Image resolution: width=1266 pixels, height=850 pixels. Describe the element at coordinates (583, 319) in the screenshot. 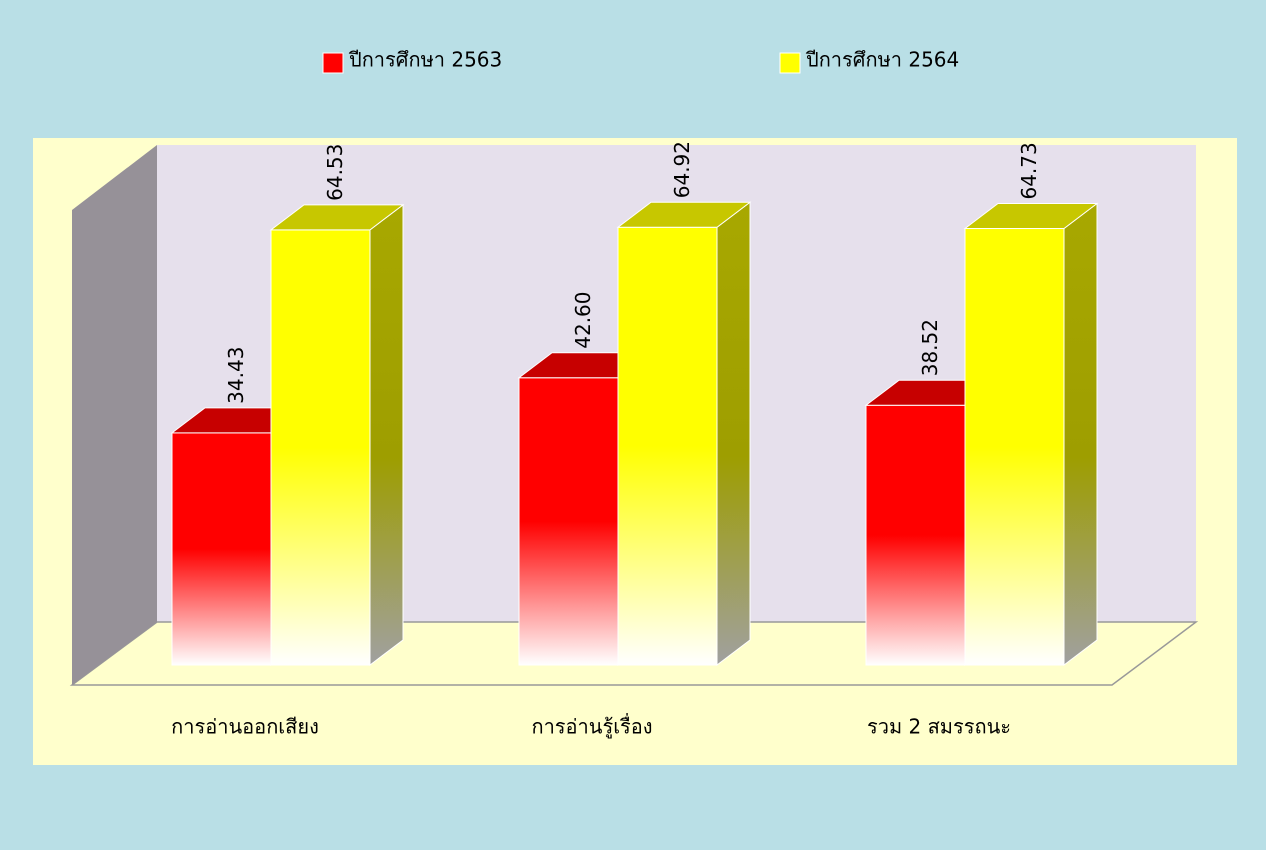

I see `data-label: 42.60` at that location.